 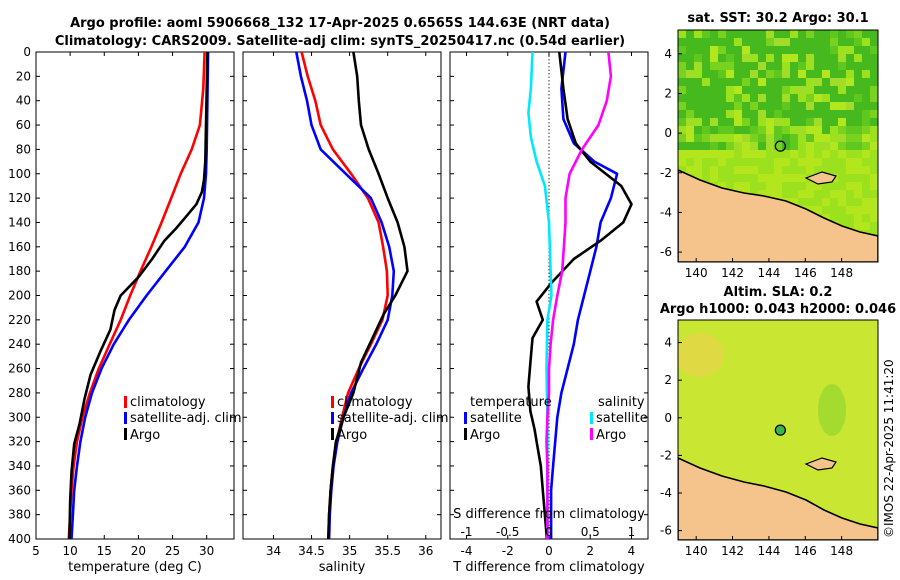 What do you see at coordinates (125, 434) in the screenshot?
I see `legend-swatch-argo` at bounding box center [125, 434].